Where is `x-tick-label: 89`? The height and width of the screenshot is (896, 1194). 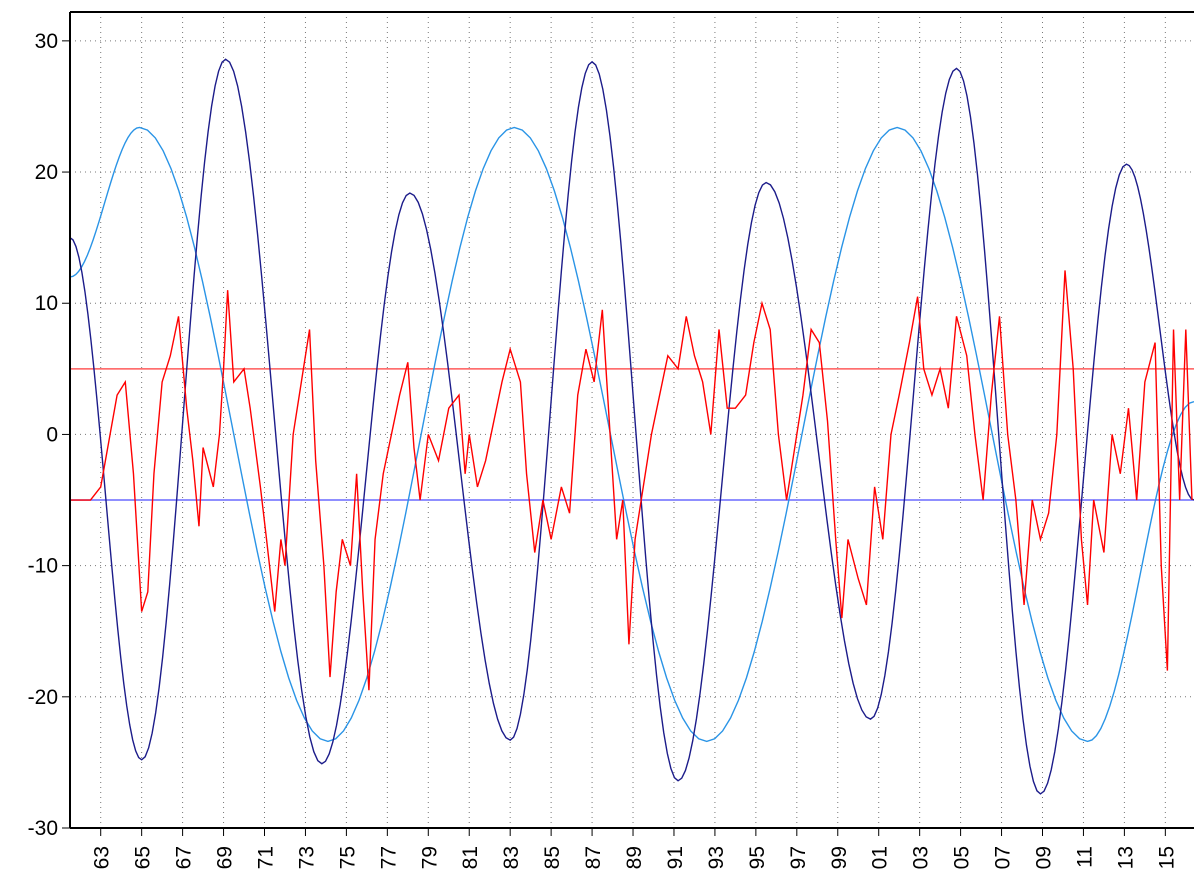 x-tick-label: 89 is located at coordinates (634, 857).